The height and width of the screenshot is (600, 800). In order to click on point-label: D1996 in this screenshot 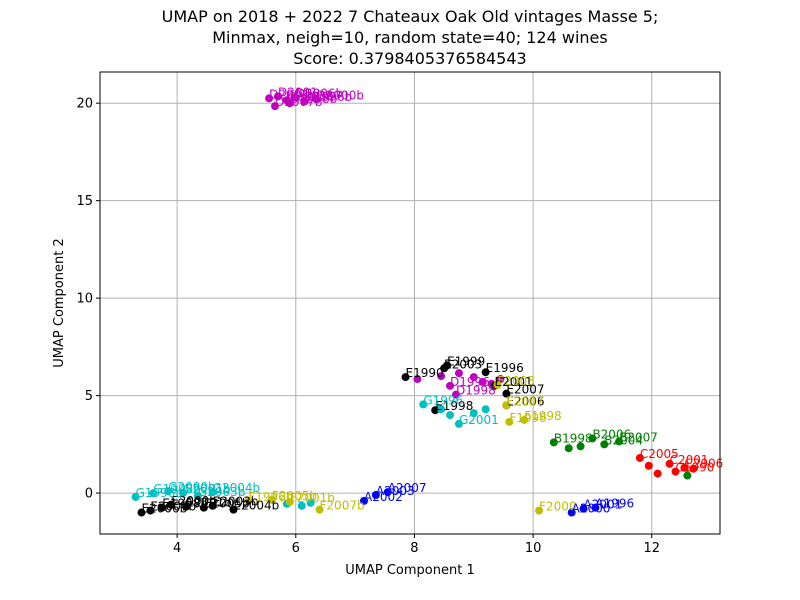, I will do `click(470, 382)`.